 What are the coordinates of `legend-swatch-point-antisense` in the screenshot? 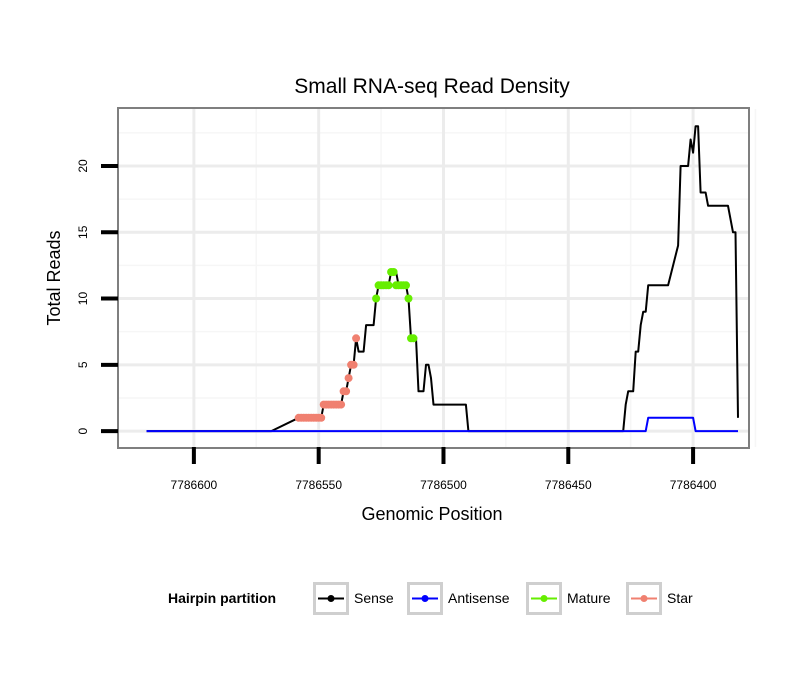 It's located at (425, 598).